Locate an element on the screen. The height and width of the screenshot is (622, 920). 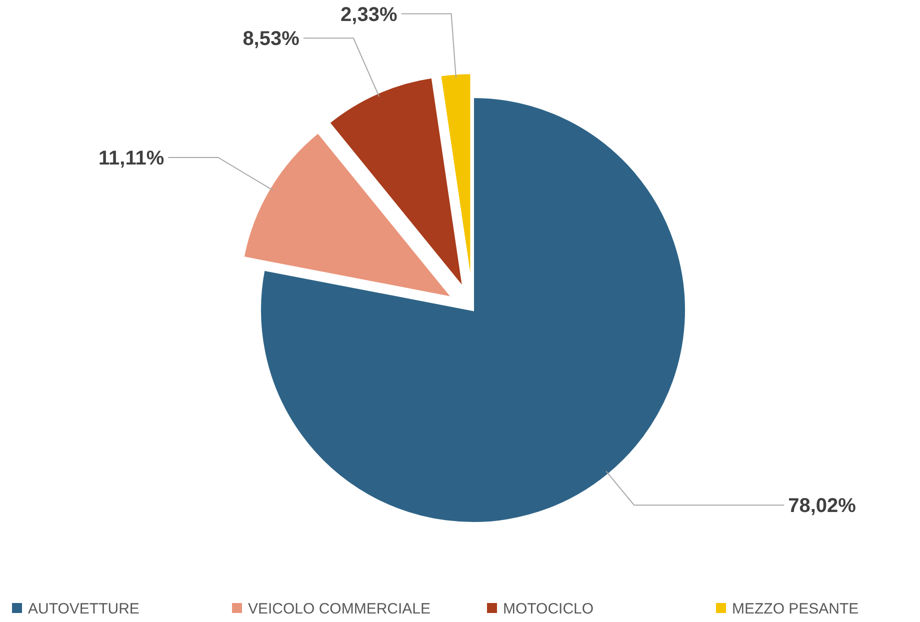
legend-label: AUTOVETTURE is located at coordinates (84, 609).